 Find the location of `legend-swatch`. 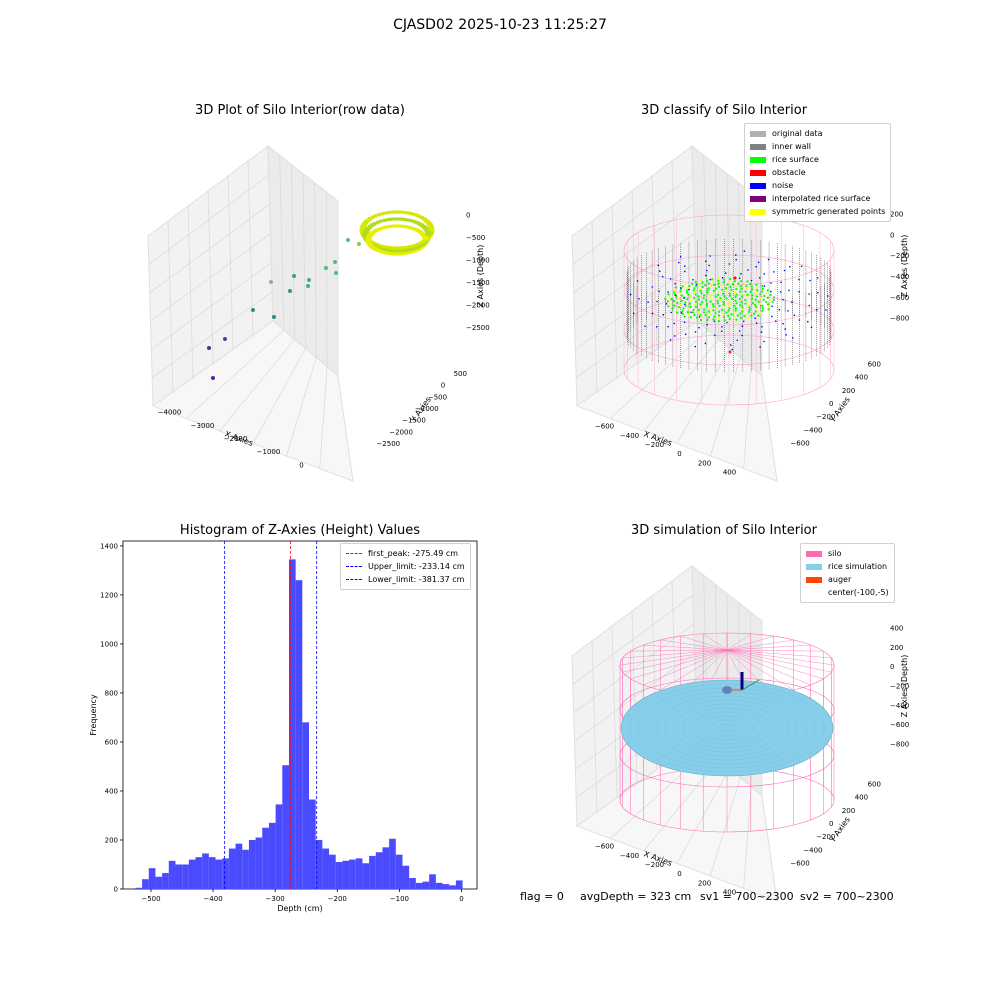

legend-swatch is located at coordinates (758, 185).